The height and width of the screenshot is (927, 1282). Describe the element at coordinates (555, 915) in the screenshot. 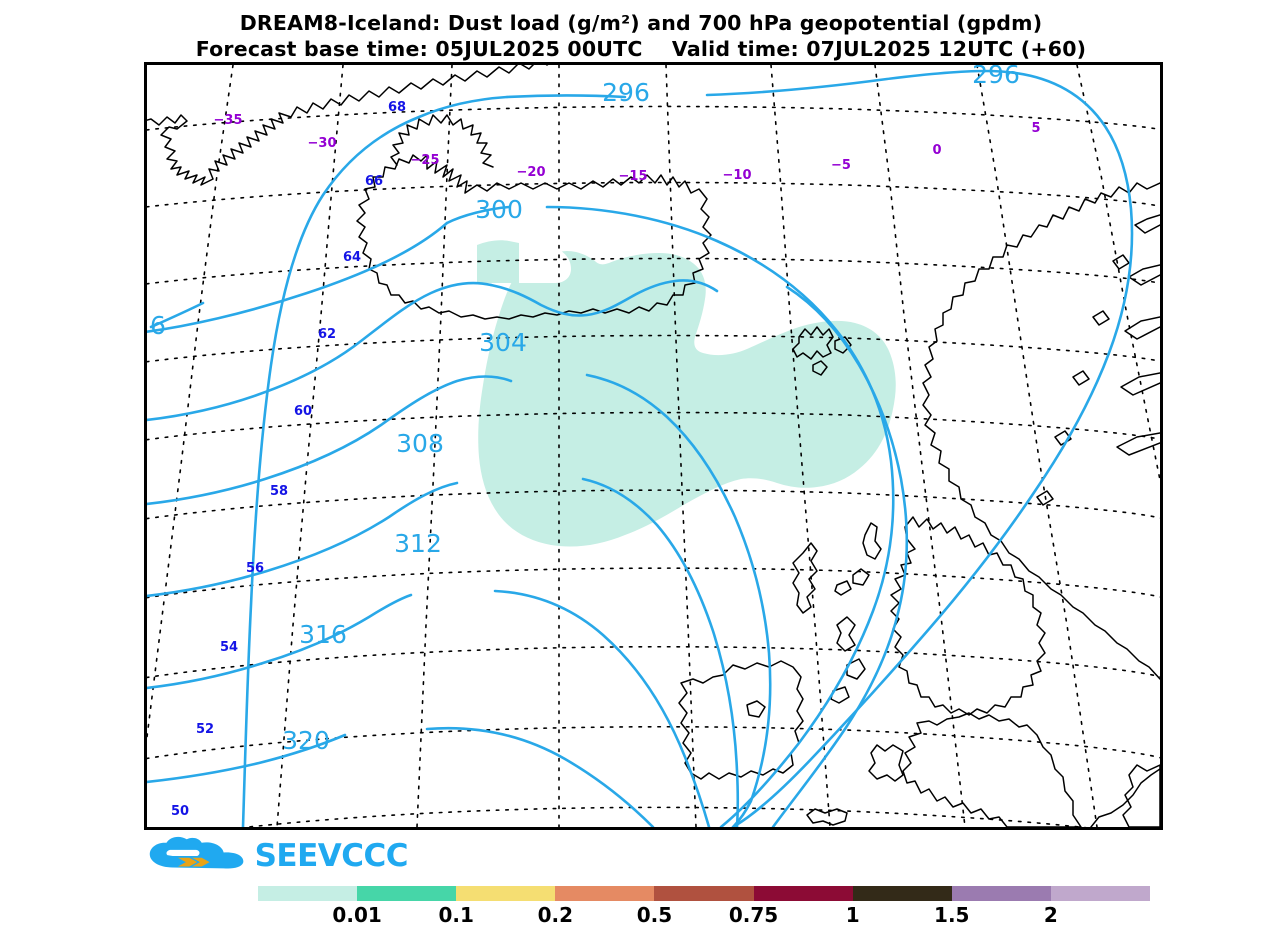

I see `colorbar-label-0.2: 0.2` at that location.